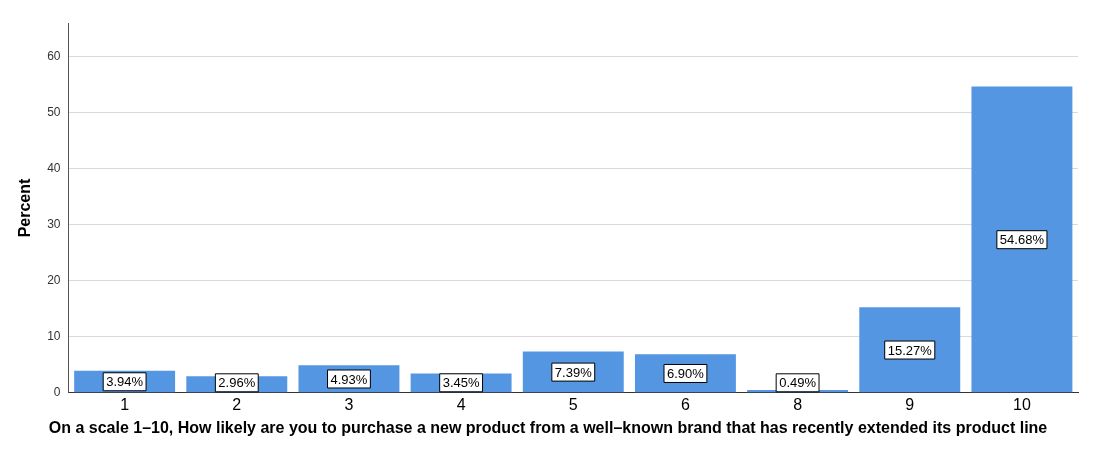  I want to click on data-label: 0.49%, so click(798, 383).